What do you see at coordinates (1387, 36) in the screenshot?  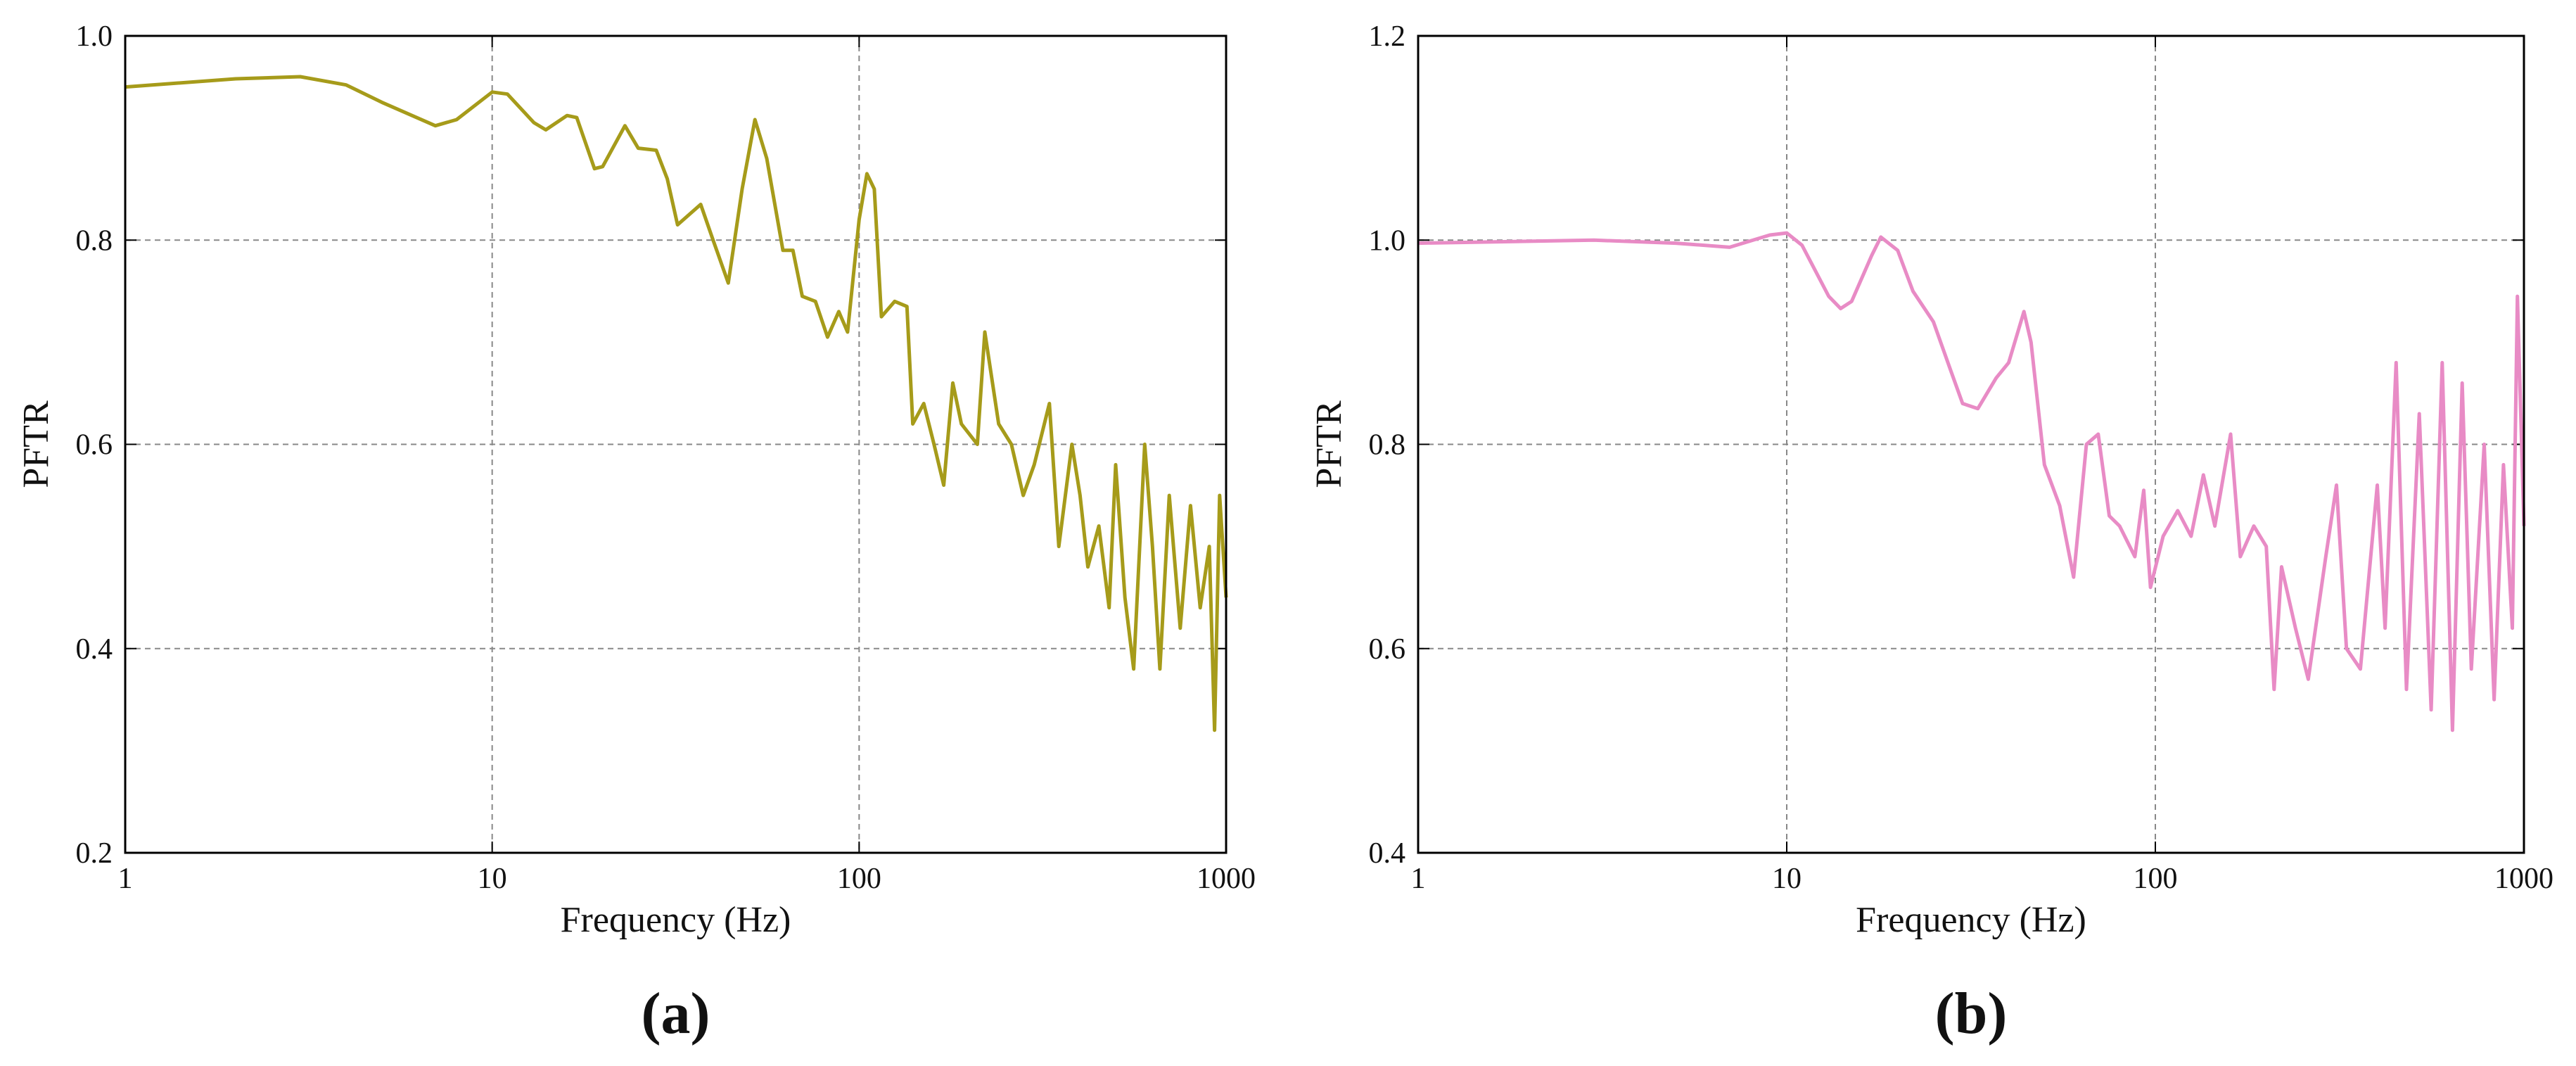 I see `y-tick-label: 1.2` at bounding box center [1387, 36].